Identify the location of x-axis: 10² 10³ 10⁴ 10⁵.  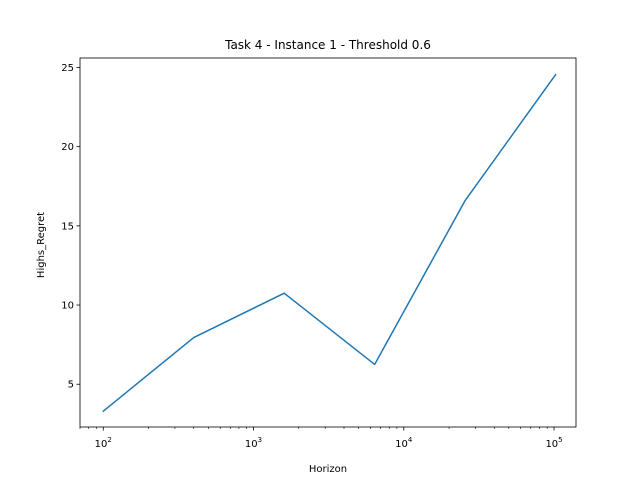
(321, 438).